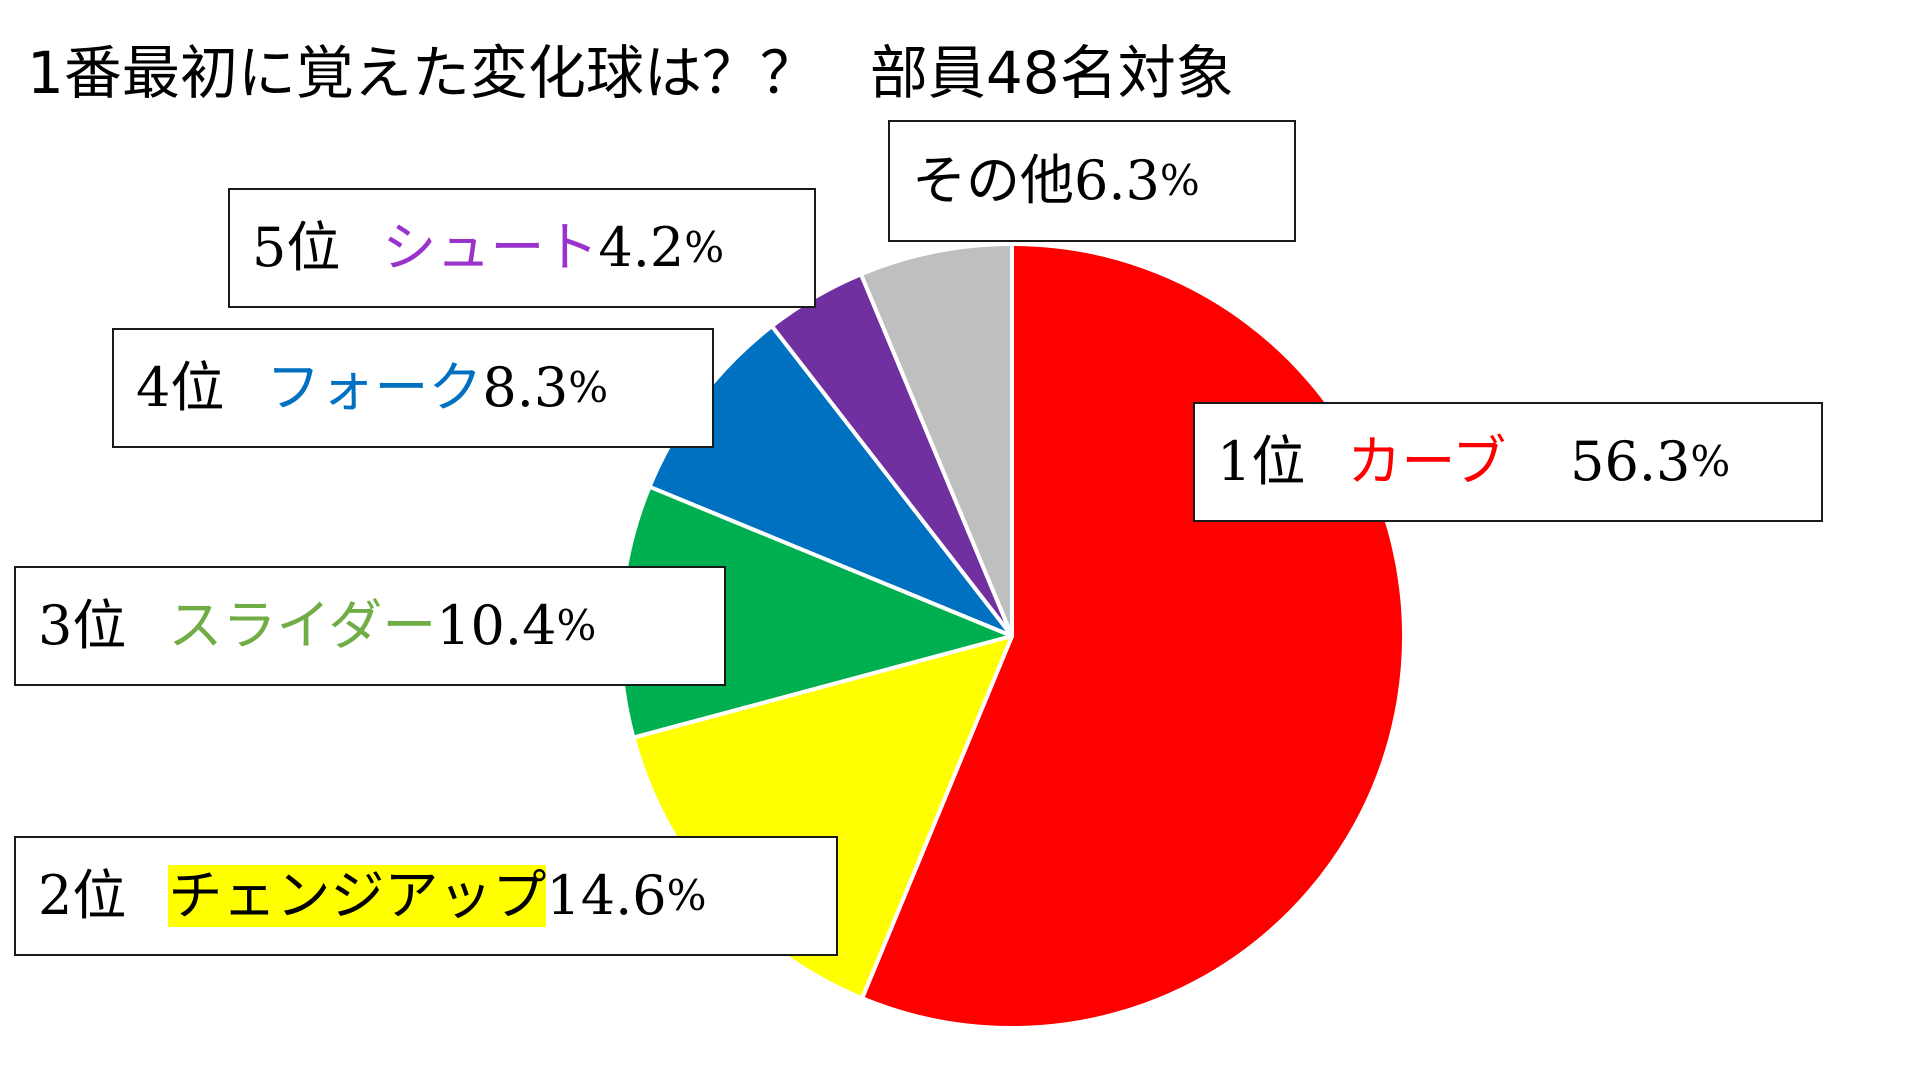  I want to click on label-changeup-name: チェンジアップ, so click(357, 895).